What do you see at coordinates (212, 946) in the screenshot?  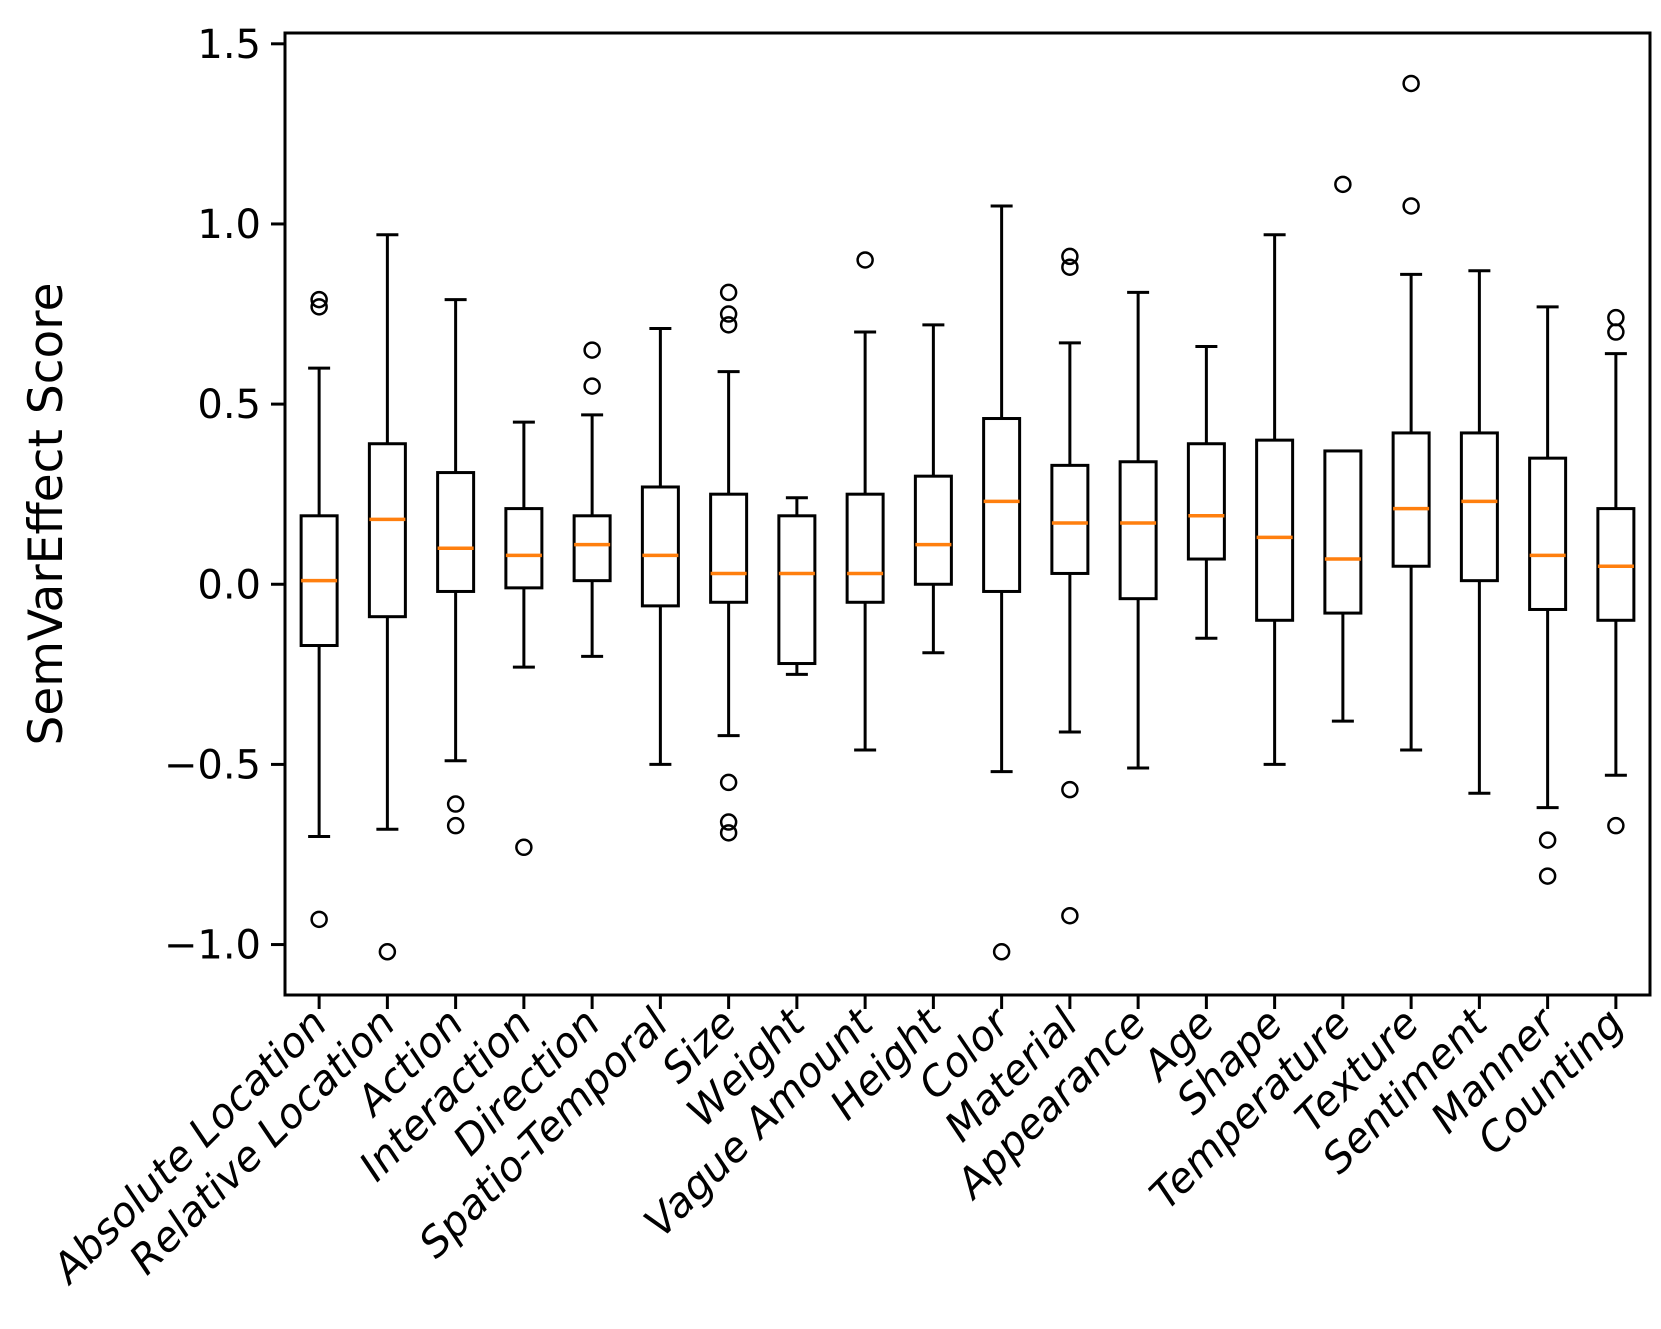 I see `y-tick-label: −1.0` at bounding box center [212, 946].